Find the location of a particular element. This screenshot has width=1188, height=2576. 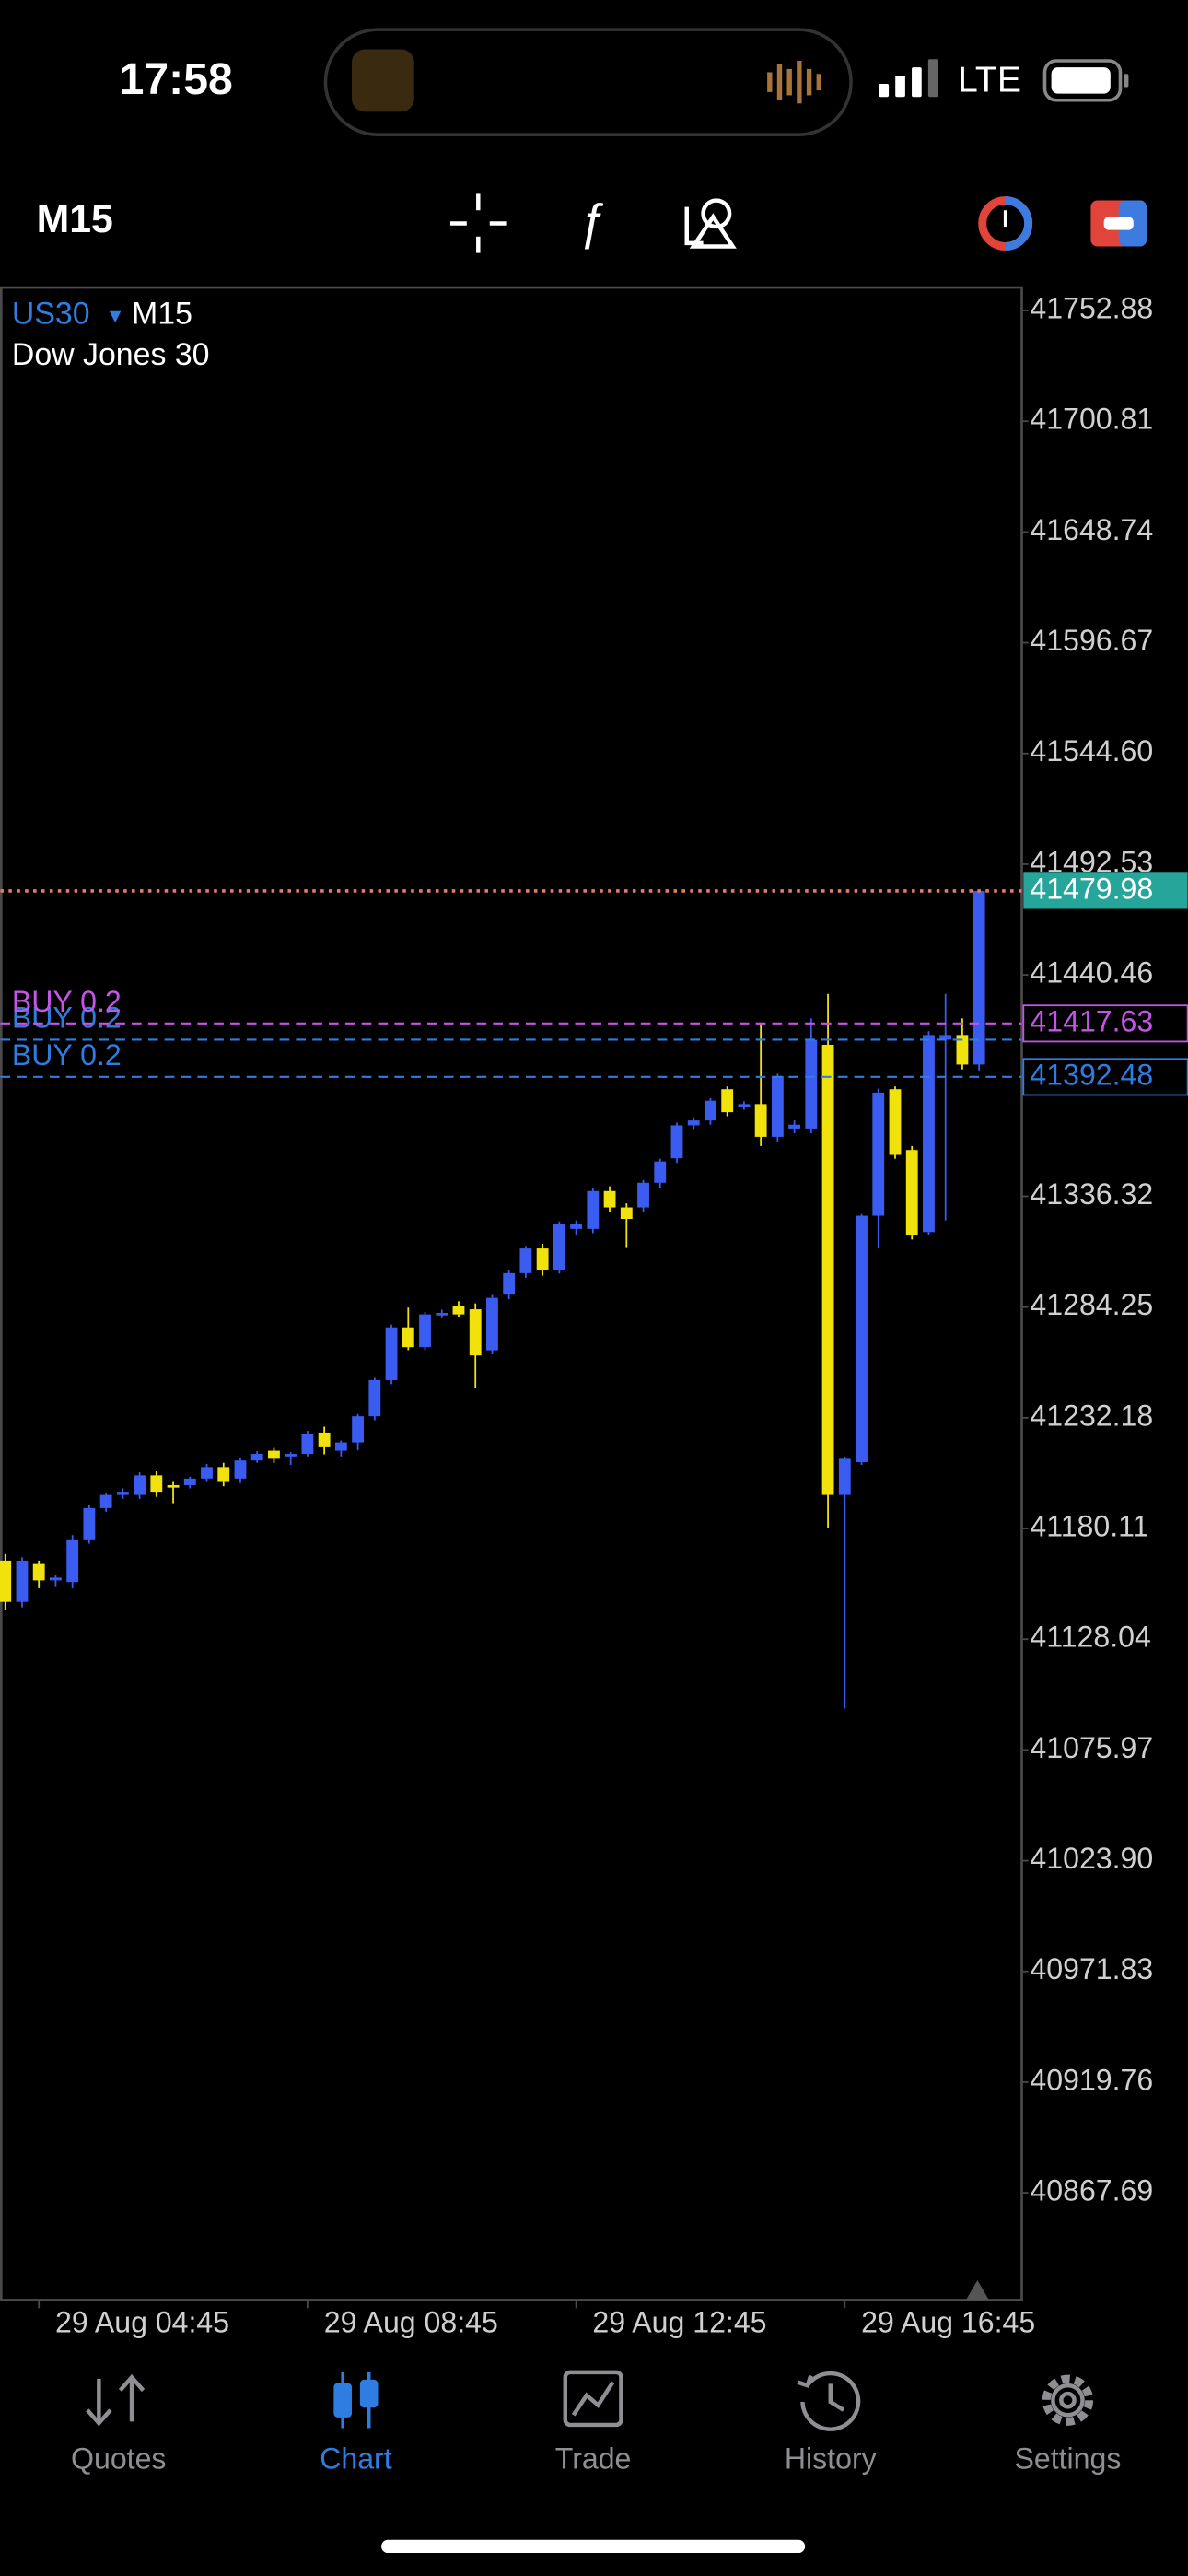

tab: History is located at coordinates (831, 2423).